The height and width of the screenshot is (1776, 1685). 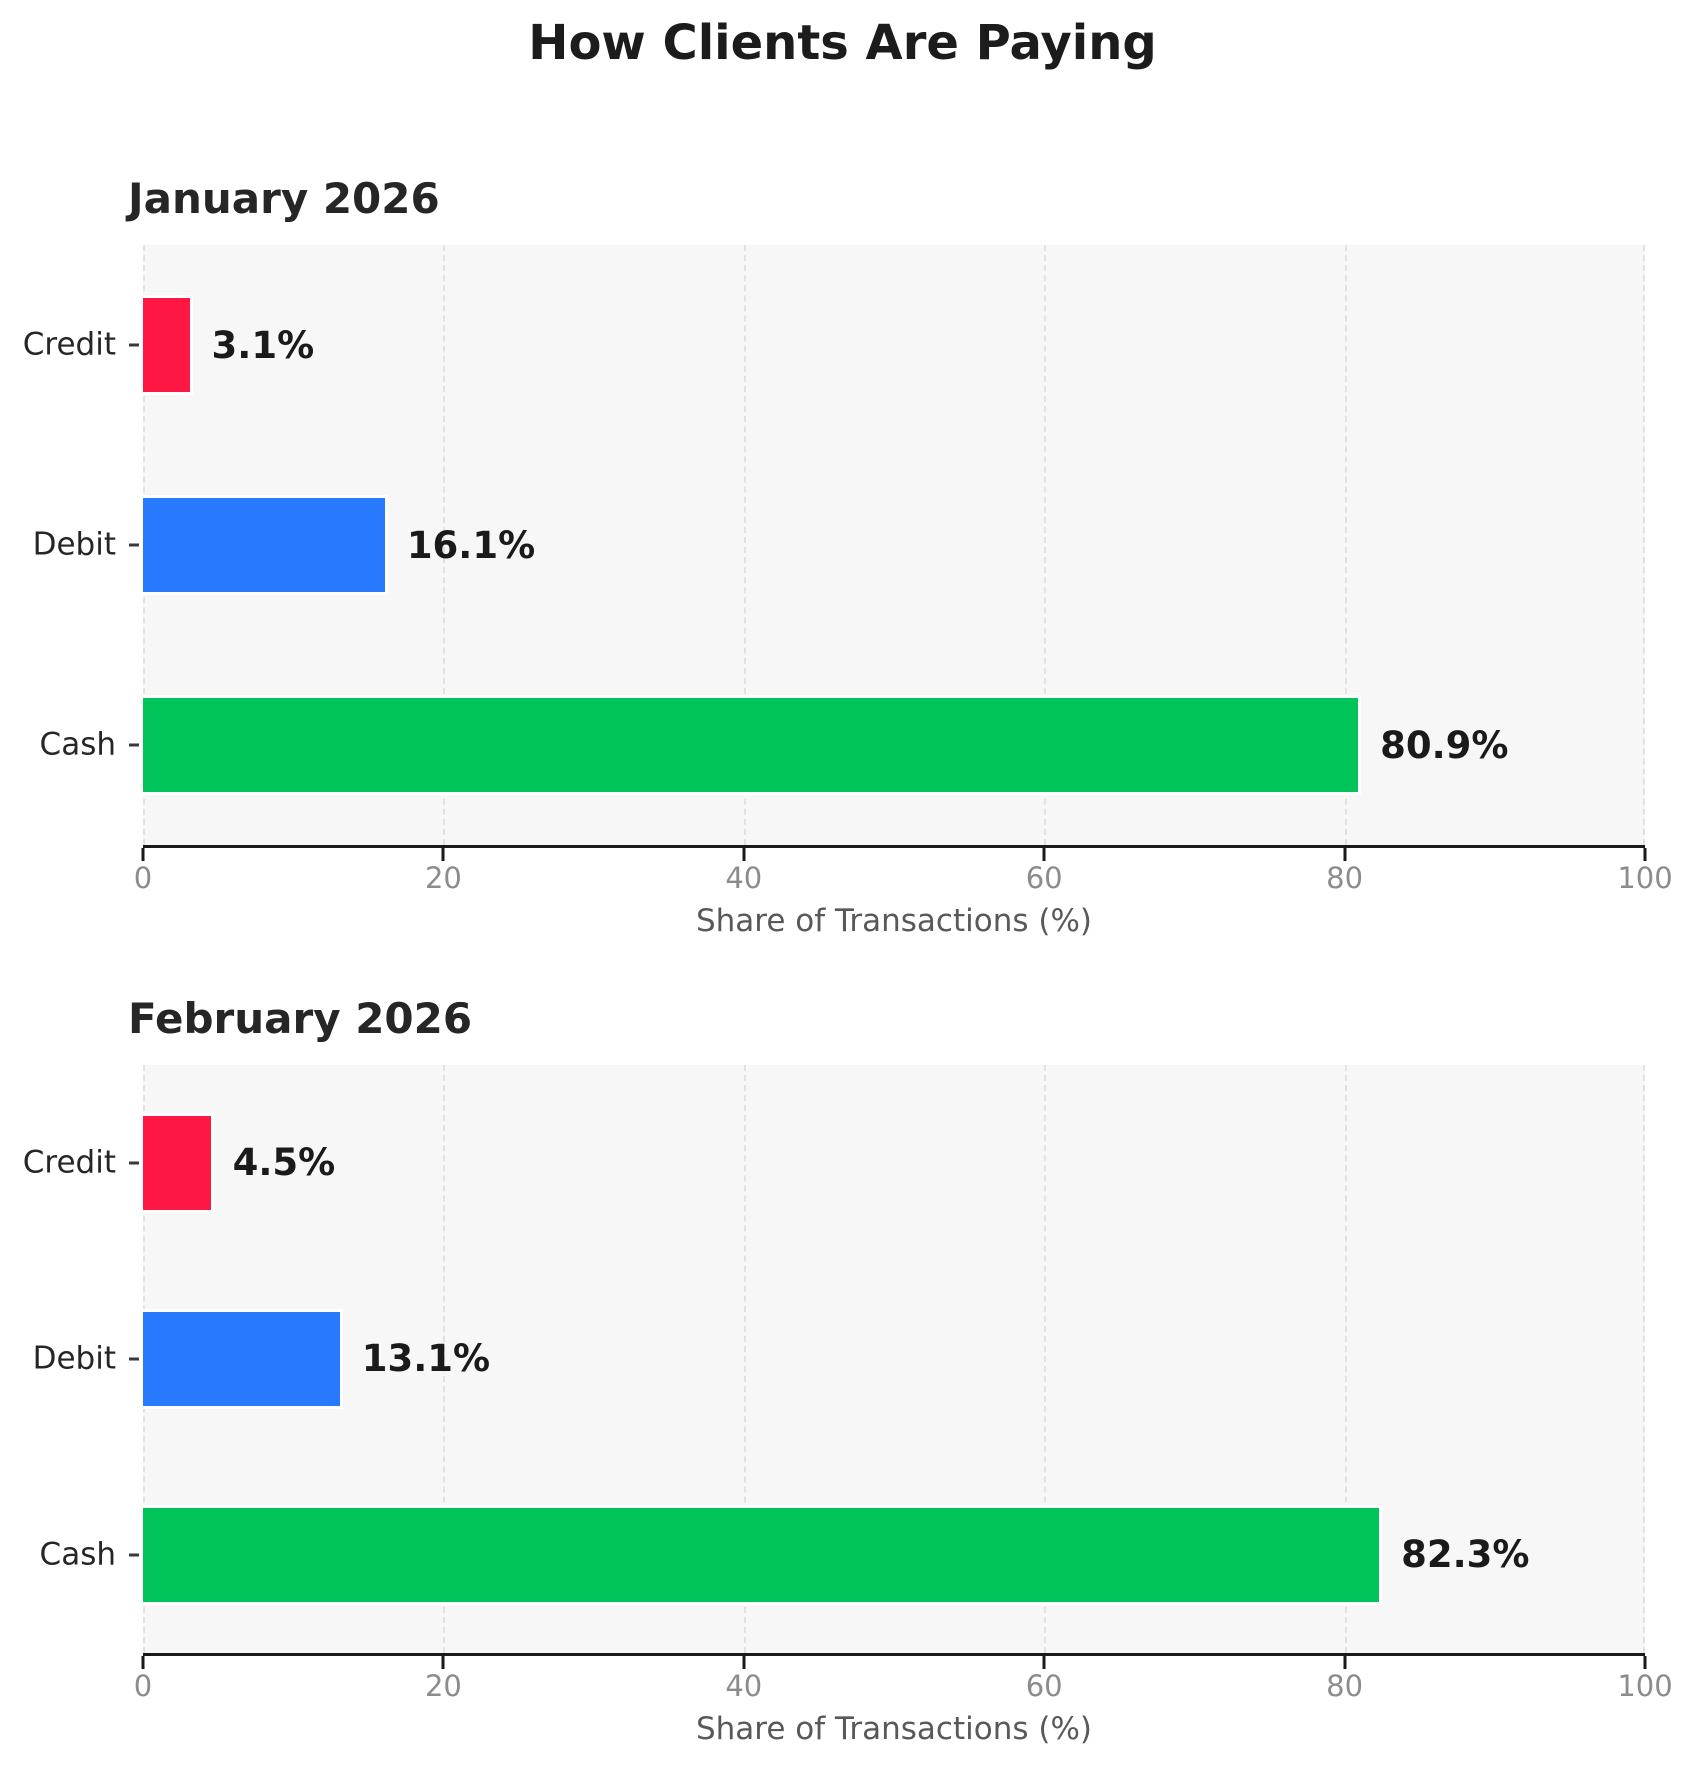 What do you see at coordinates (263, 345) in the screenshot?
I see `value-label-credit: 3.1%` at bounding box center [263, 345].